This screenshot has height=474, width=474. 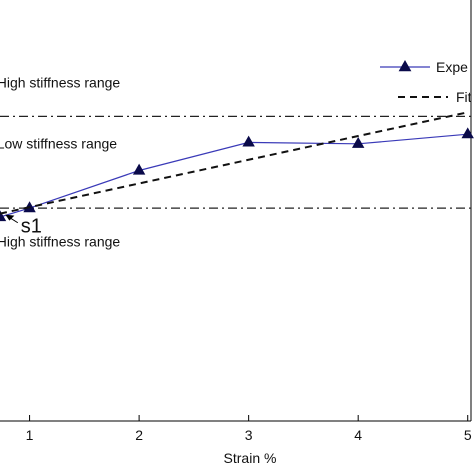 What do you see at coordinates (60, 83) in the screenshot?
I see `region-label-1: High stiffness range` at bounding box center [60, 83].